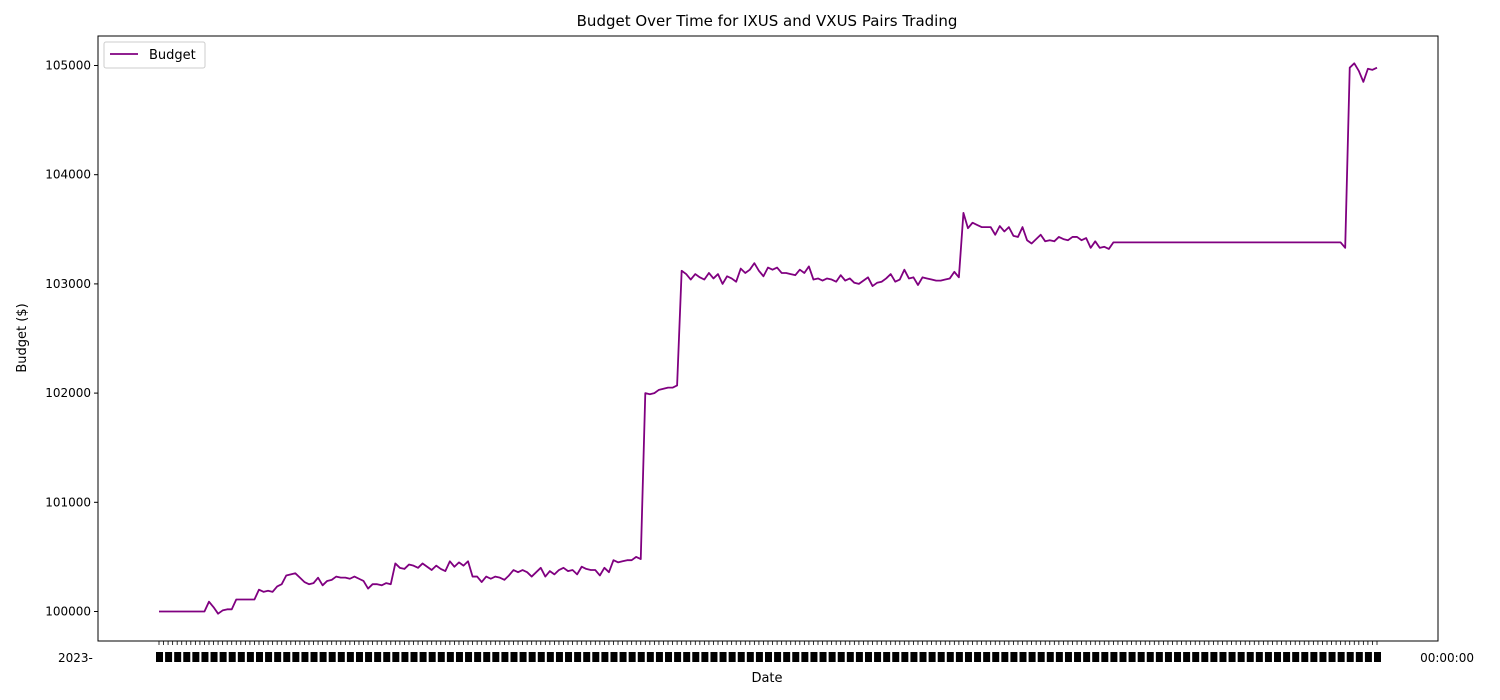 This screenshot has height=700, width=1500. Describe the element at coordinates (75, 658) in the screenshot. I see `x-tick-label-first: 2023-` at that location.